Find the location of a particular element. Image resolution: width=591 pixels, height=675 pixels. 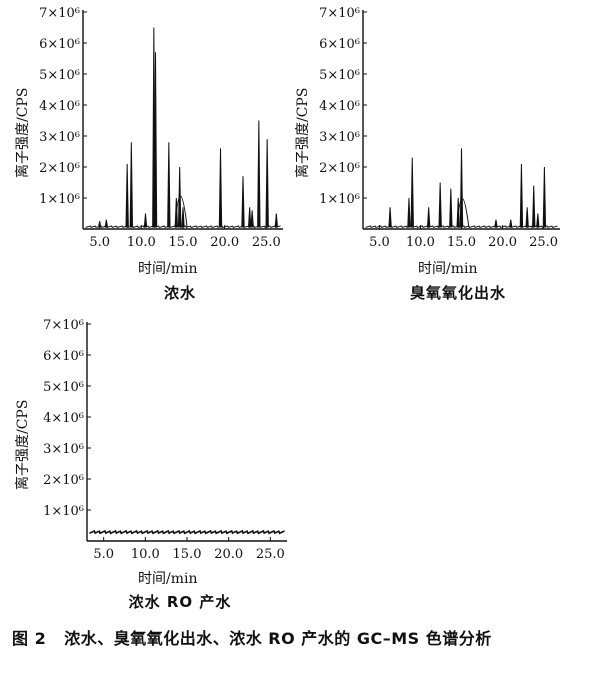

chart-title-3: 浓水 RO 产水 is located at coordinates (180, 602).